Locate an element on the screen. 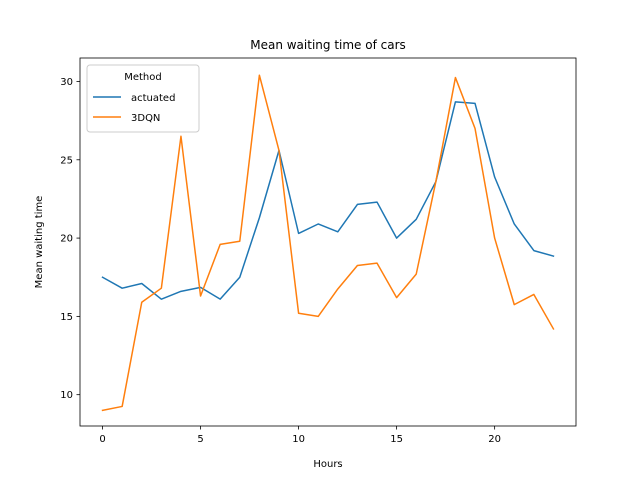  x-axis-ticks: 0 5 10 15 20 is located at coordinates (300, 435).